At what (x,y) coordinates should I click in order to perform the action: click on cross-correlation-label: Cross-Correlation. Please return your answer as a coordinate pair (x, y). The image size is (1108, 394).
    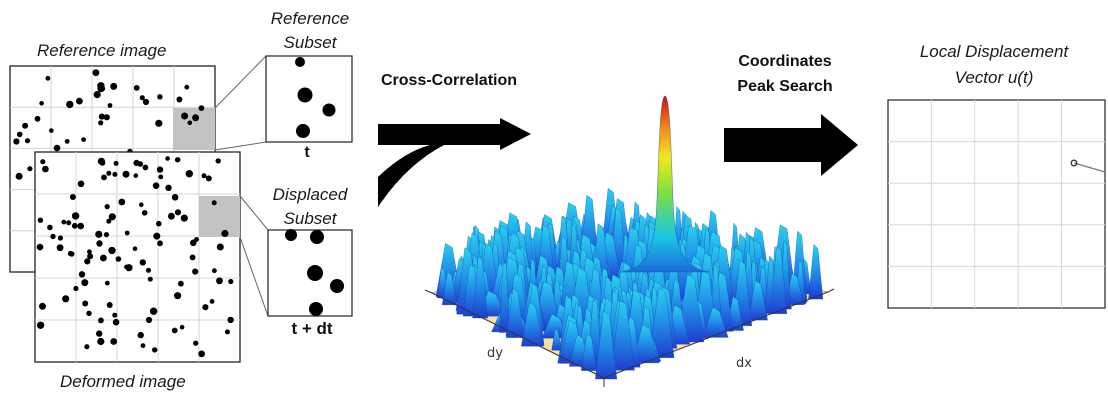
    Looking at the image, I should click on (449, 80).